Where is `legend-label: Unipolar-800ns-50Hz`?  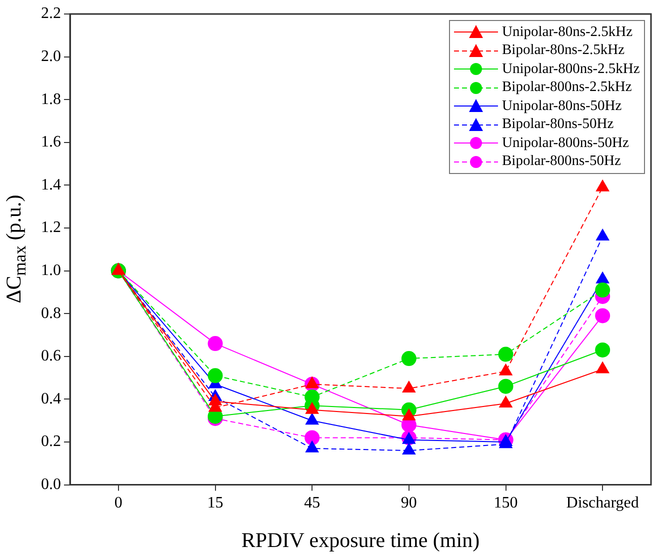
legend-label: Unipolar-800ns-50Hz is located at coordinates (565, 143).